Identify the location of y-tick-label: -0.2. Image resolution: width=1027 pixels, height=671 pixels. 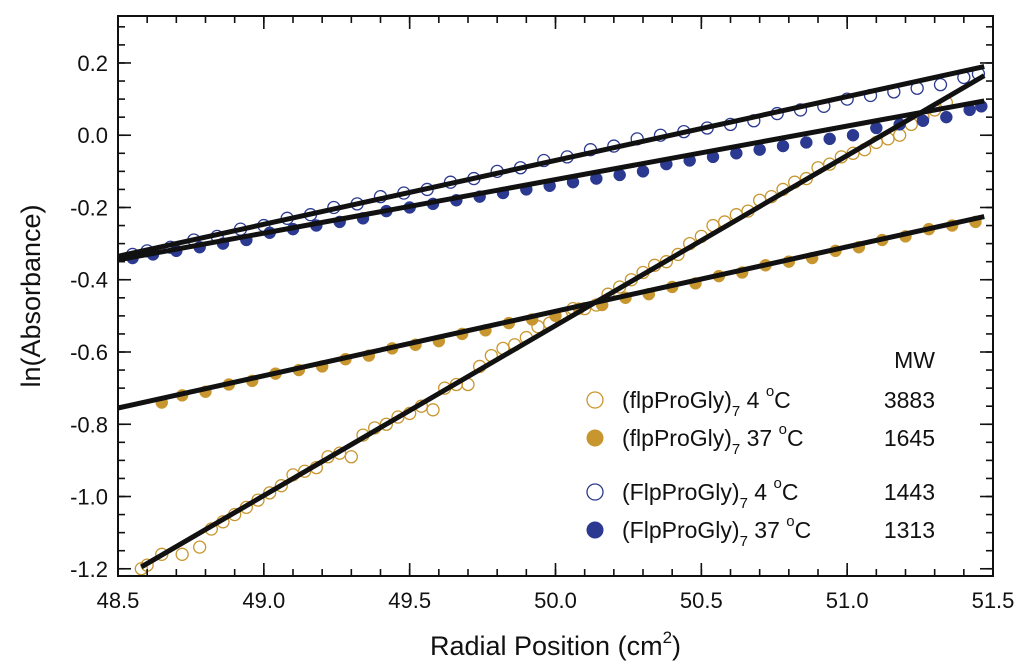
(89, 207).